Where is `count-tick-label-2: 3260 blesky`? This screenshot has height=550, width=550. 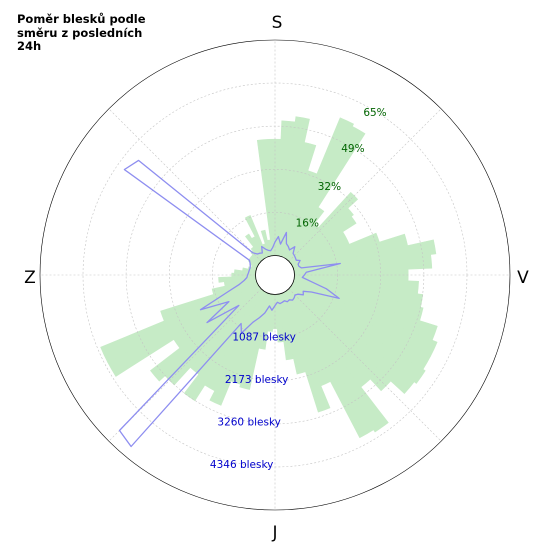
count-tick-label-2: 3260 blesky is located at coordinates (249, 423).